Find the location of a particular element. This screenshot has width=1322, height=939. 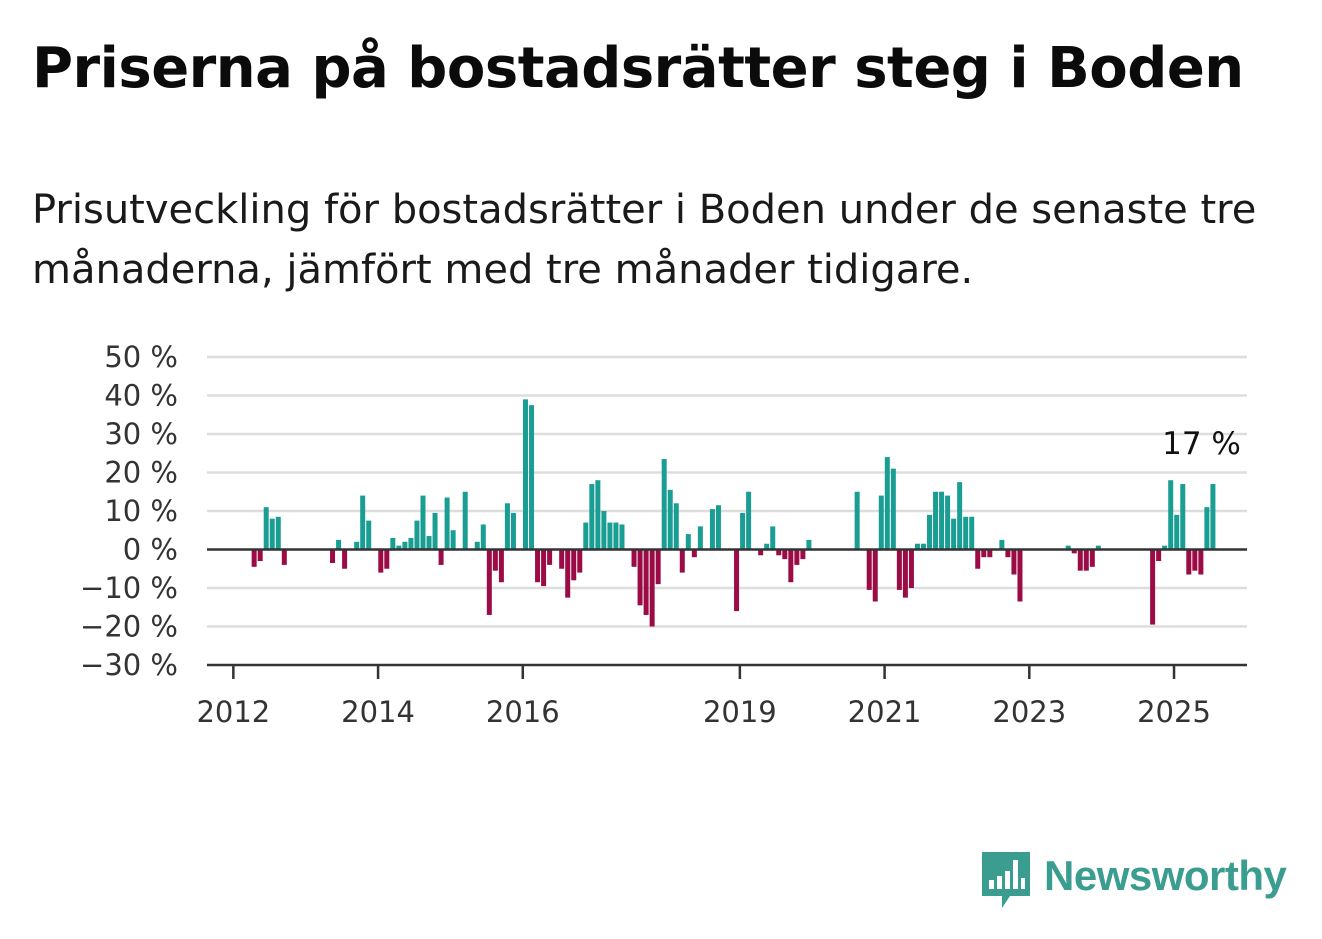

y-tick-label: 40 % is located at coordinates (141, 396).